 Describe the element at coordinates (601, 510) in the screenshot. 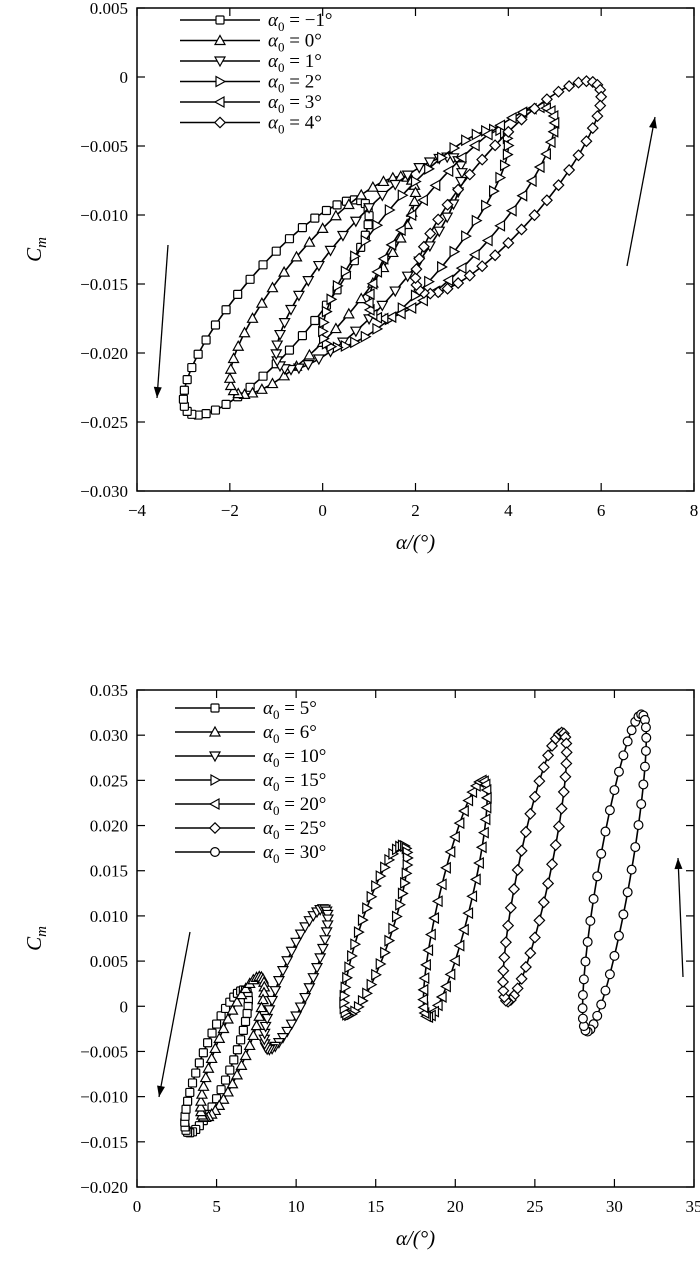

I see `x-tick-label: 6` at that location.